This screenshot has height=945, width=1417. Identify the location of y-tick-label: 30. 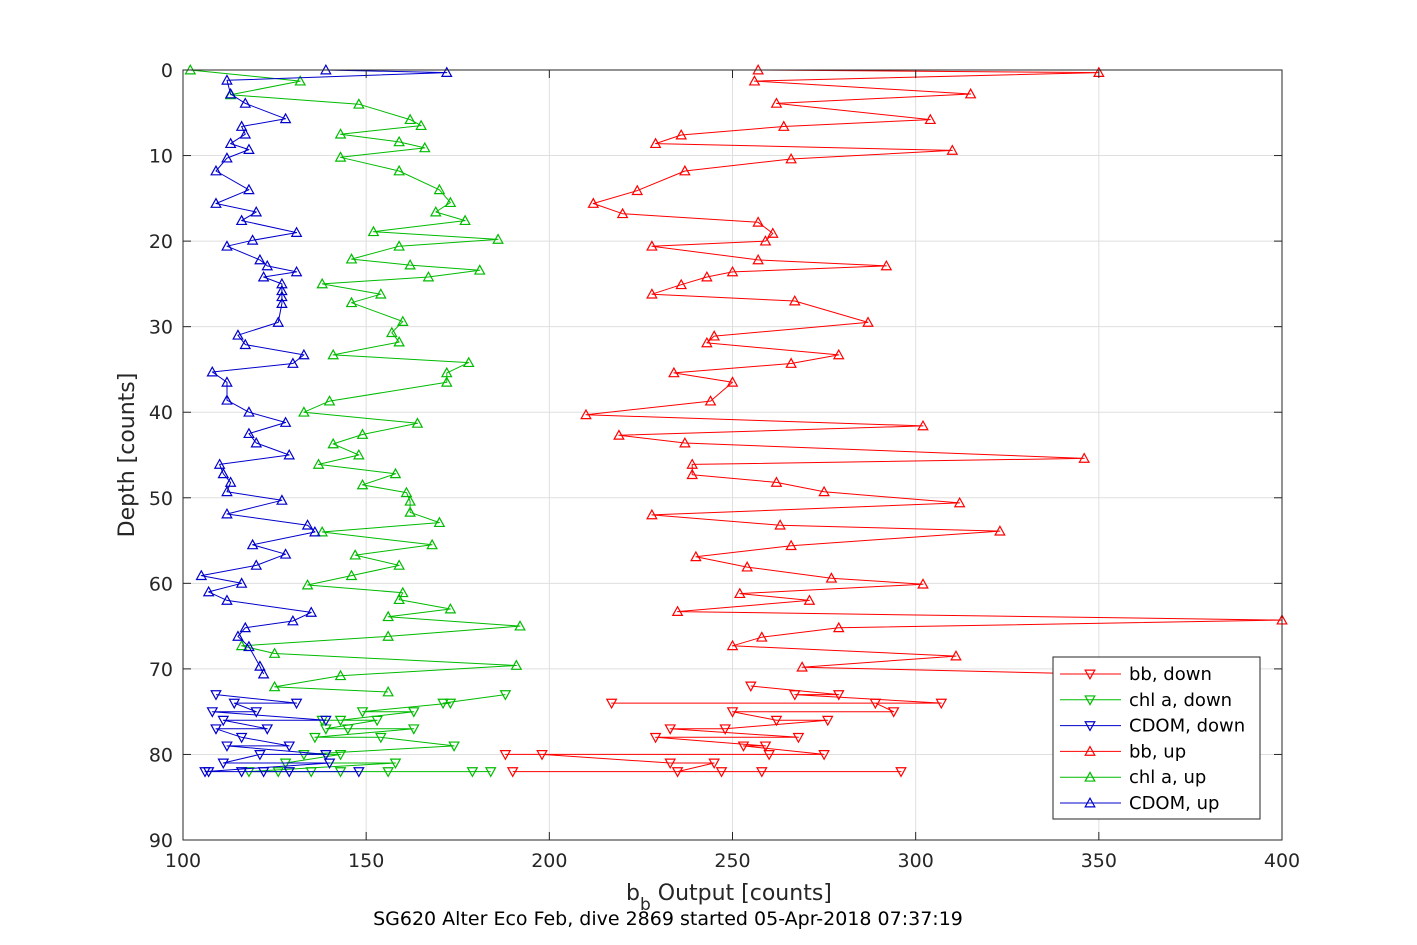
(161, 328).